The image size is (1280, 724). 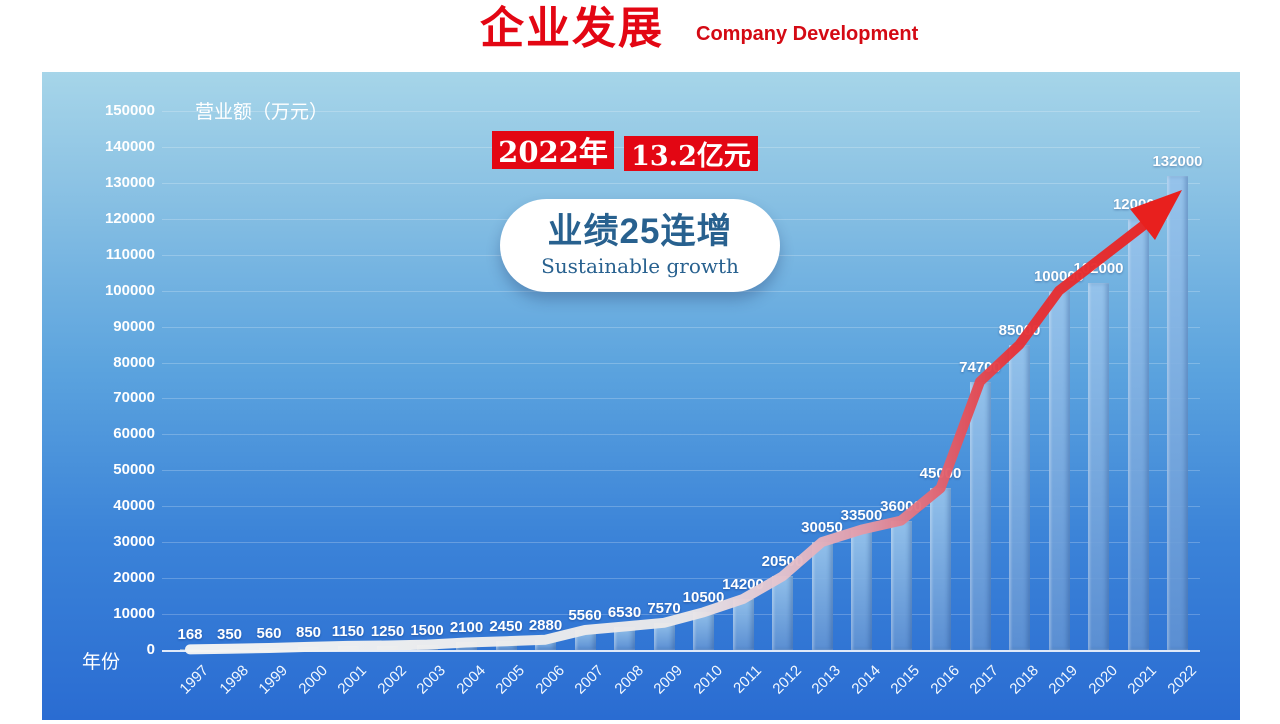 I want to click on bar-value-label: 14200, so click(x=743, y=584).